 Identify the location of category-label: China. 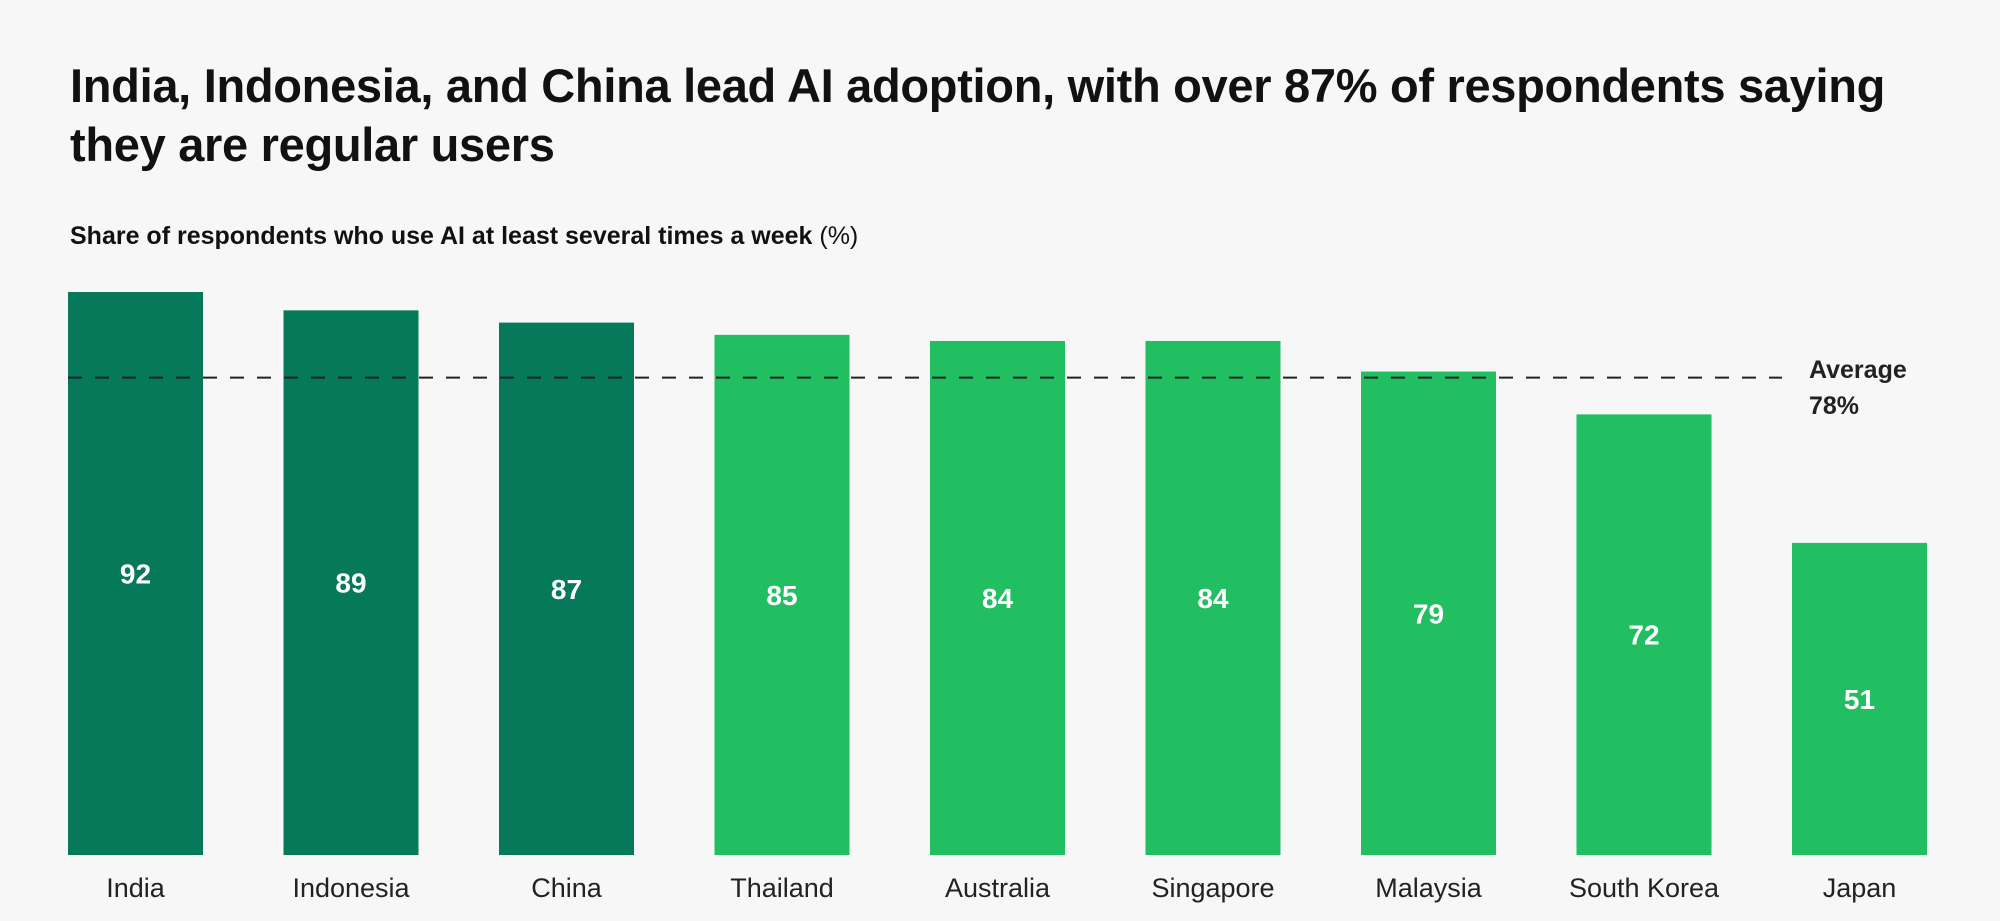
(567, 888).